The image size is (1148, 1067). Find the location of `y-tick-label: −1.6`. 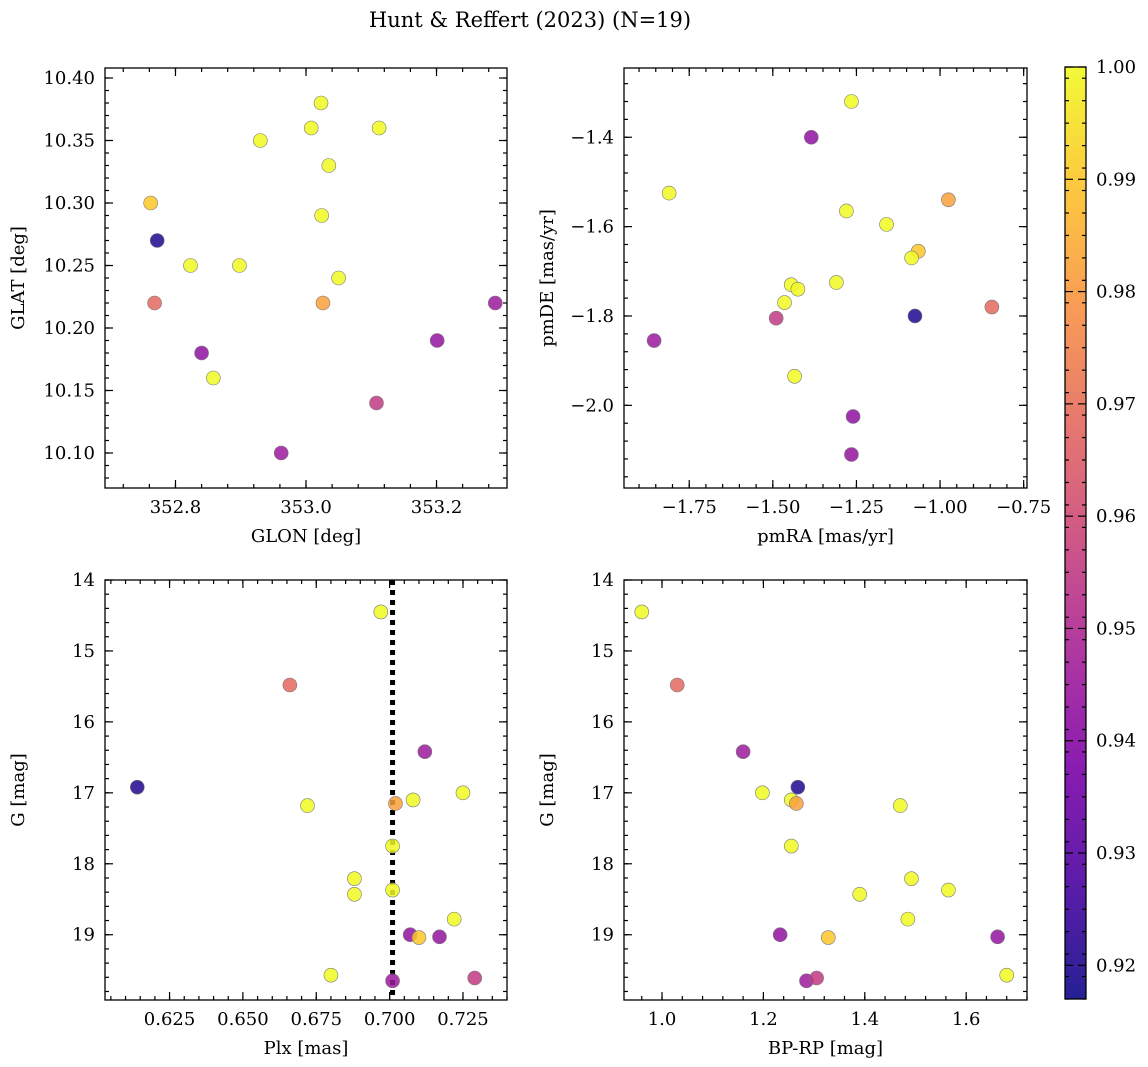

y-tick-label: −1.6 is located at coordinates (592, 227).